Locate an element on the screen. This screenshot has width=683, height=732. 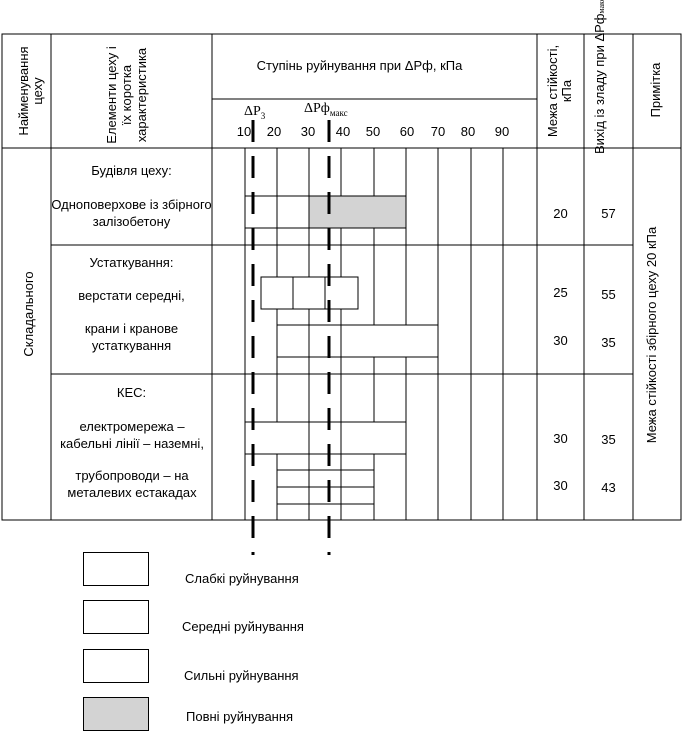
tick-label: 20 is located at coordinates (274, 131).